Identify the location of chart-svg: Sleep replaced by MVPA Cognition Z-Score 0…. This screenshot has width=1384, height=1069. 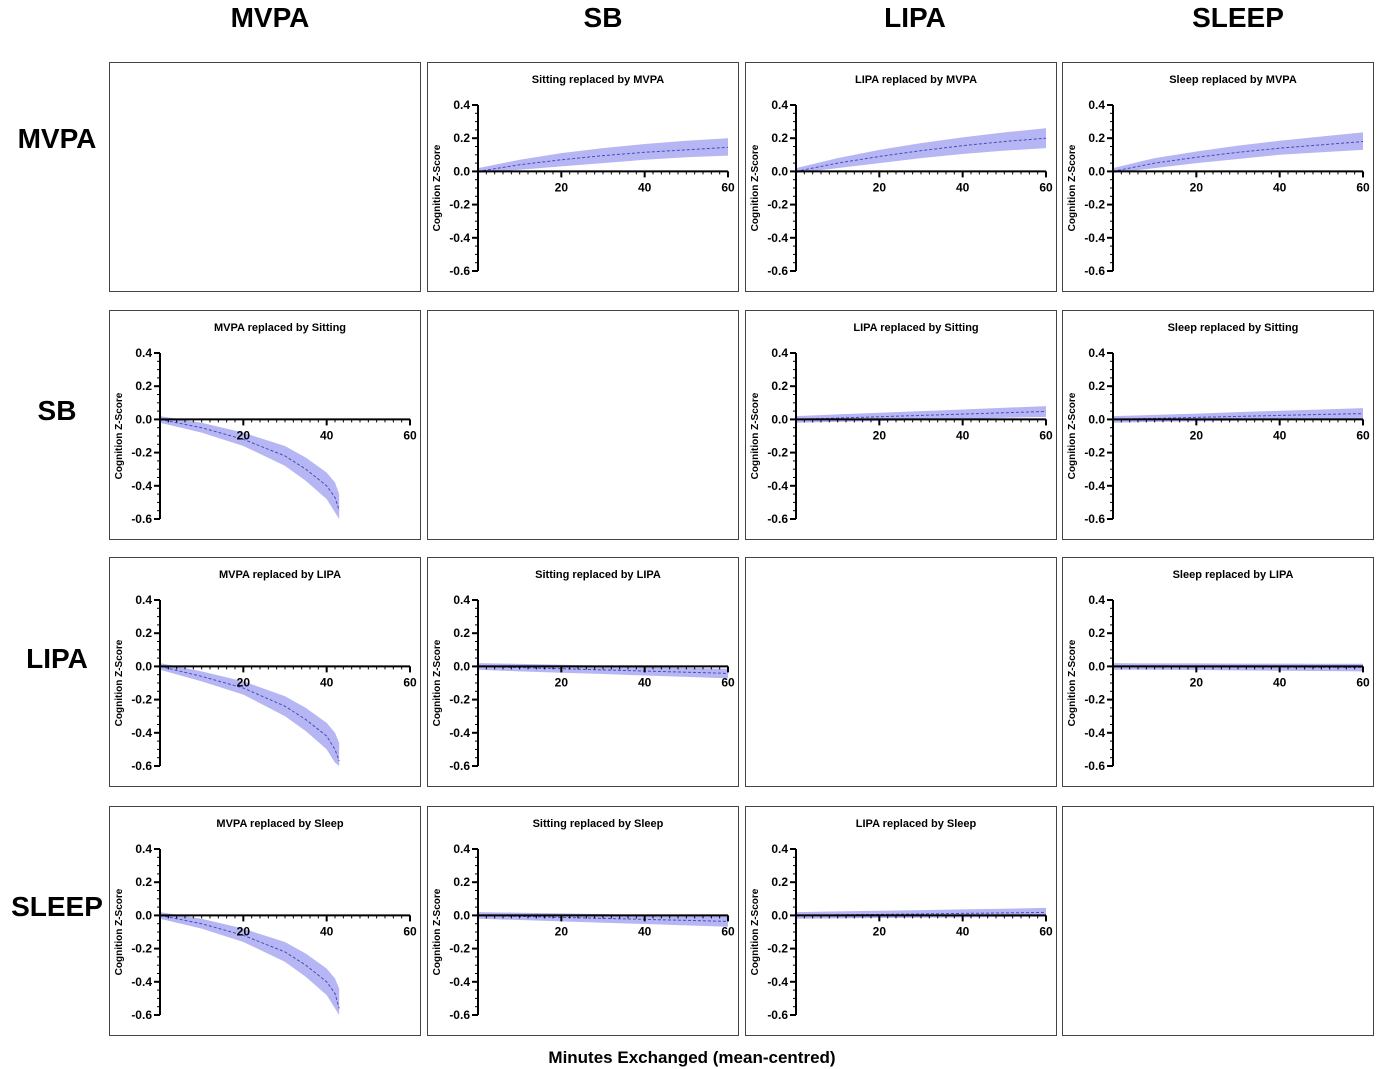
(1218, 176).